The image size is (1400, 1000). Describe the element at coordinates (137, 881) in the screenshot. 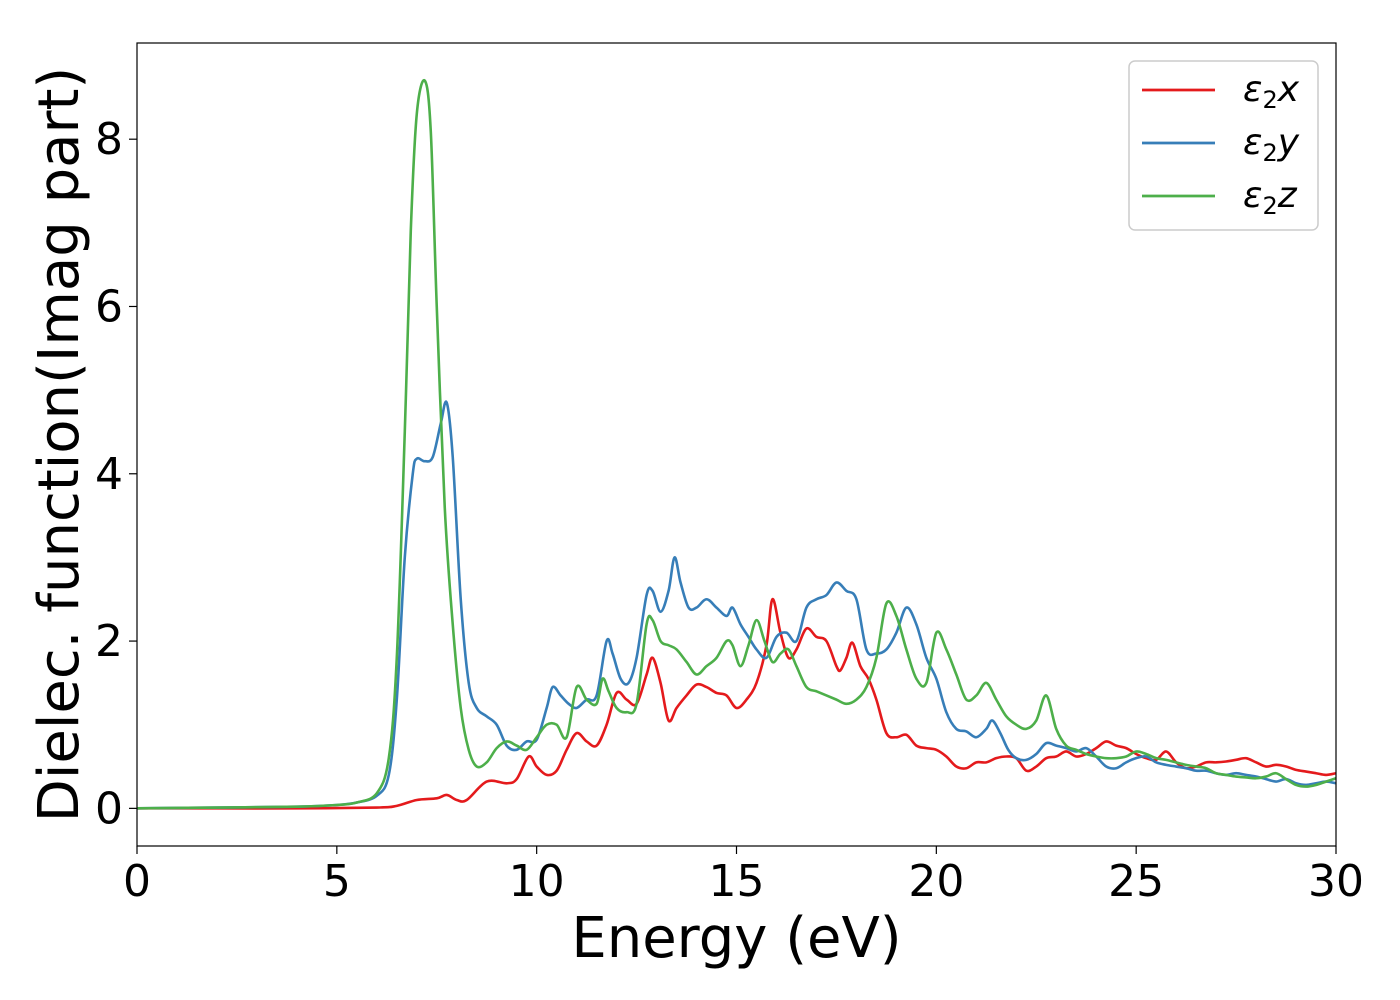

I see `x-tick-label: 0` at that location.